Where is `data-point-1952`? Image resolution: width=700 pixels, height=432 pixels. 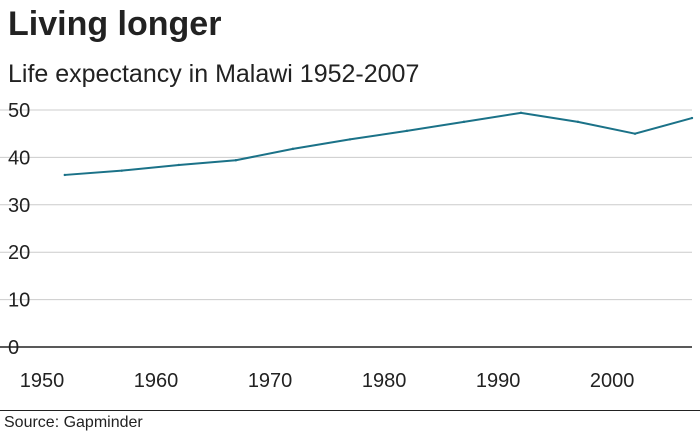 data-point-1952 is located at coordinates (65, 175).